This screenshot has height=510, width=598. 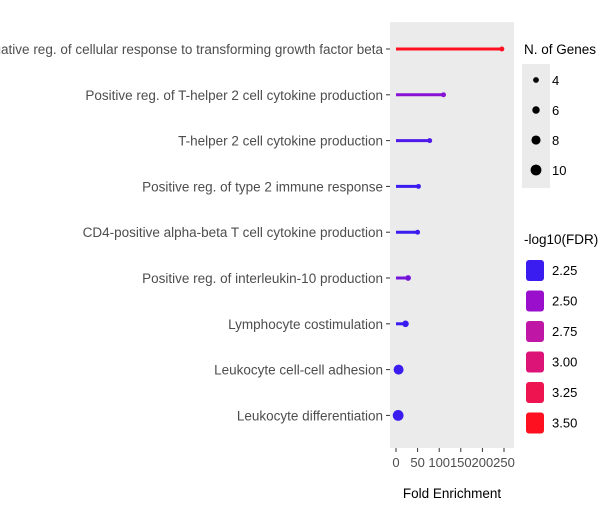 I want to click on x-tick-label: 200, so click(x=483, y=462).